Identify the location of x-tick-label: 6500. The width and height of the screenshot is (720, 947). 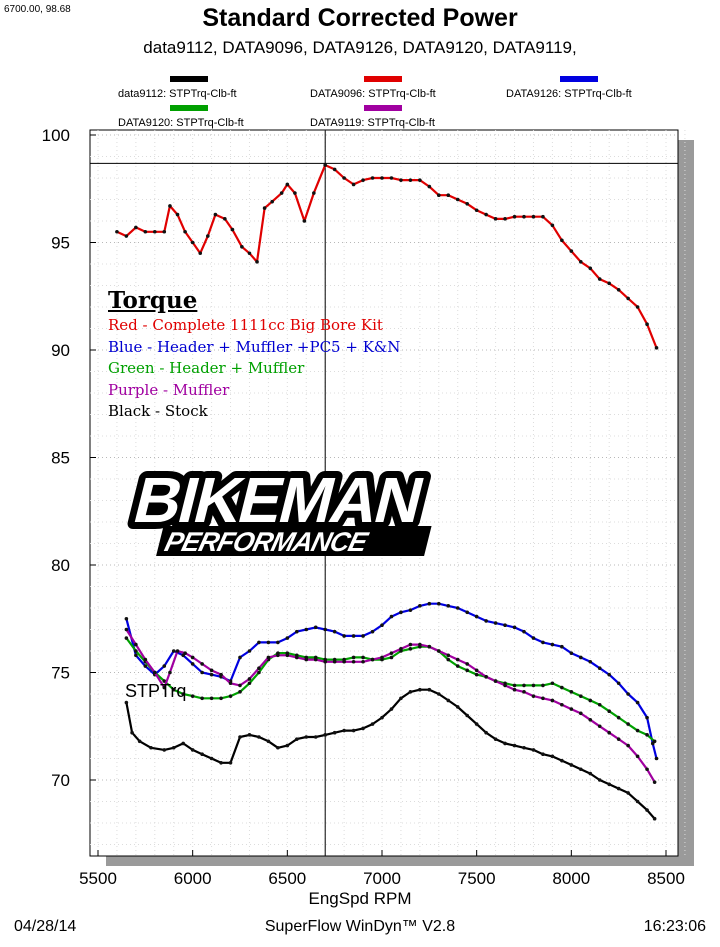
(287, 878).